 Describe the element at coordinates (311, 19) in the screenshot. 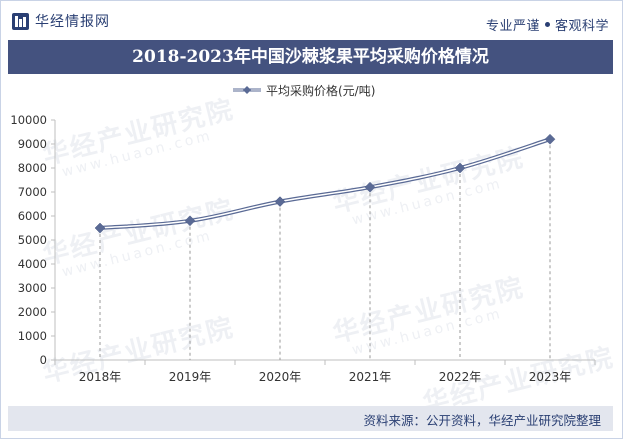

I see `header-bar: 华经情报网 专业严谨 客观科学` at that location.